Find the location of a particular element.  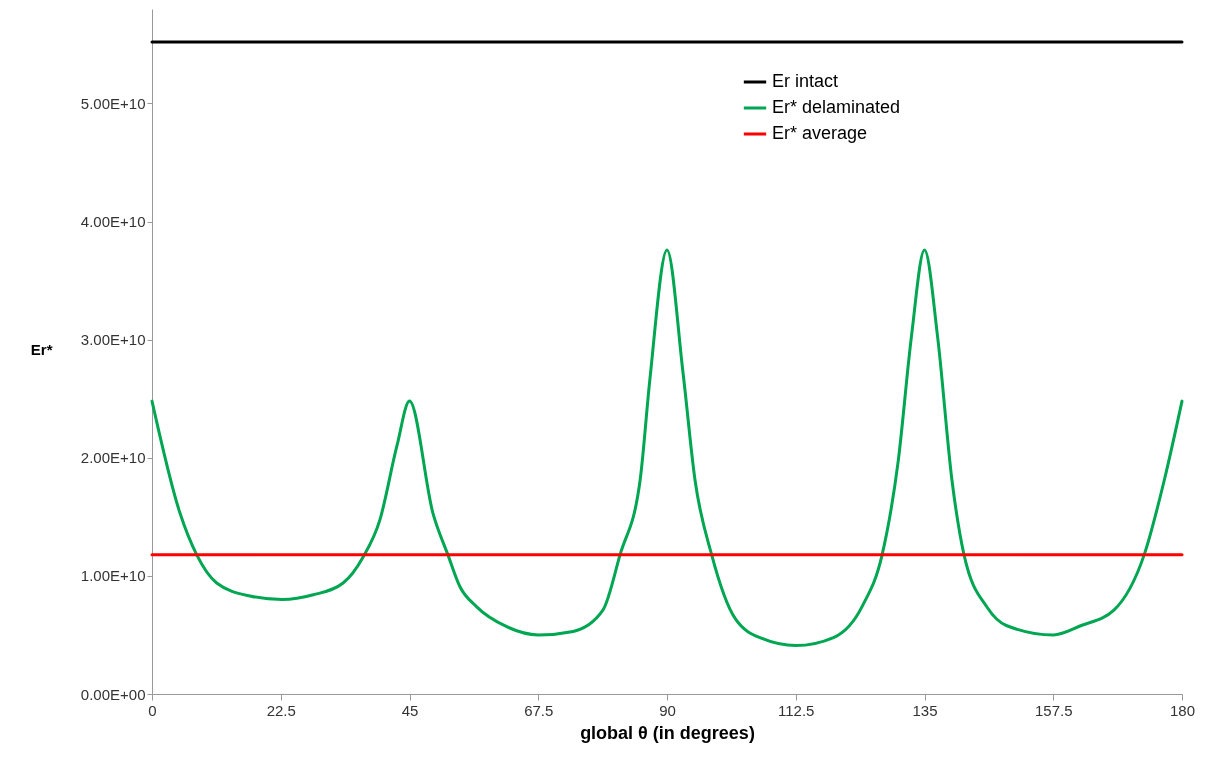

x-tick-label: 0 is located at coordinates (152, 710).